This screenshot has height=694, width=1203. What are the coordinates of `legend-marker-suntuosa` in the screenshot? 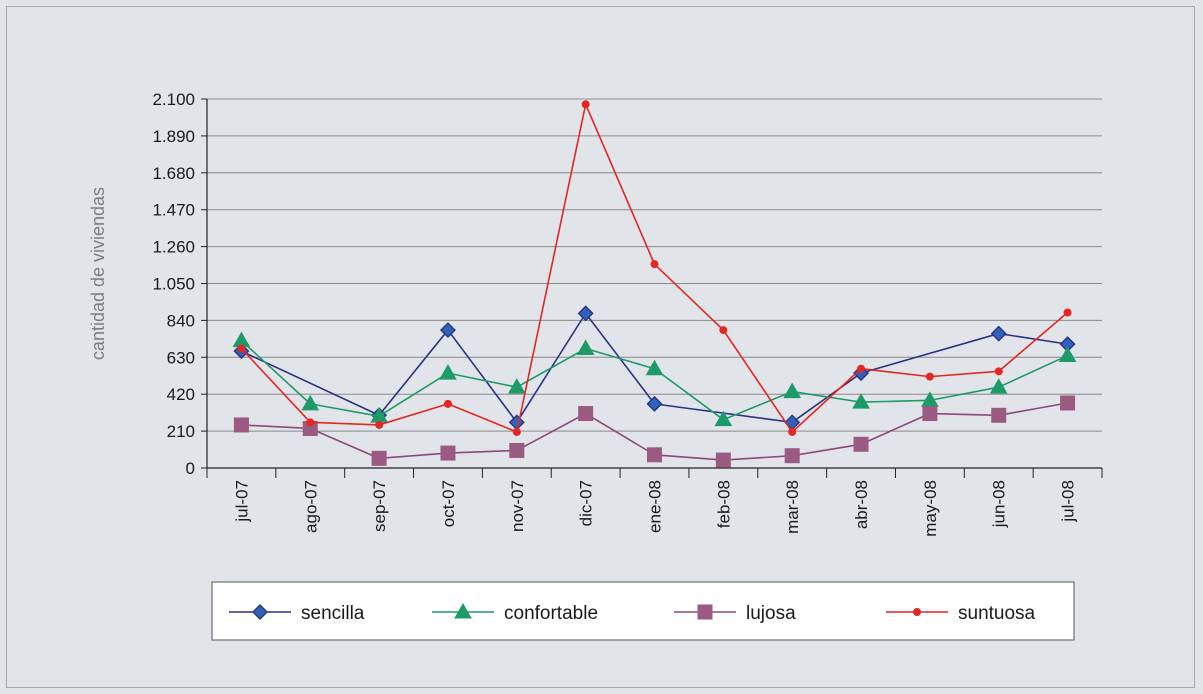 It's located at (917, 612).